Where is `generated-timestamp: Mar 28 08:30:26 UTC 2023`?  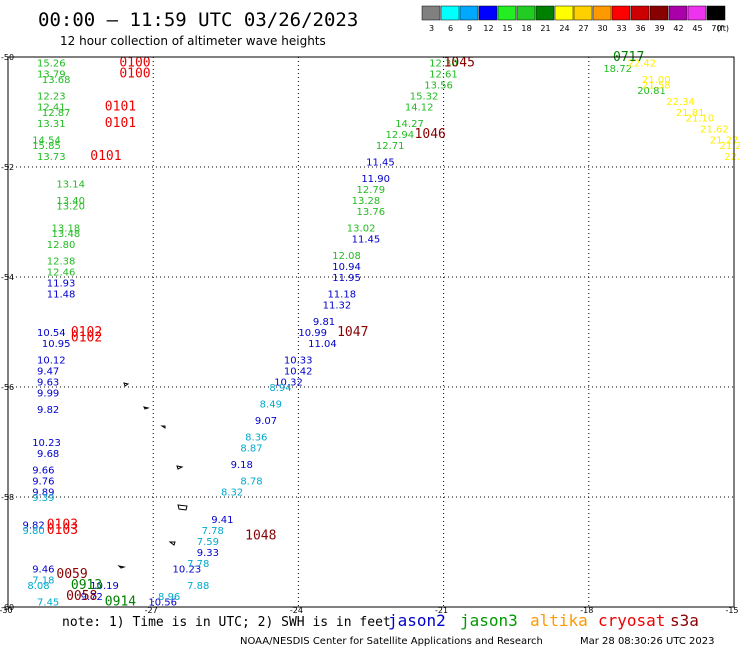
generated-timestamp: Mar 28 08:30:26 UTC 2023 is located at coordinates (647, 641).